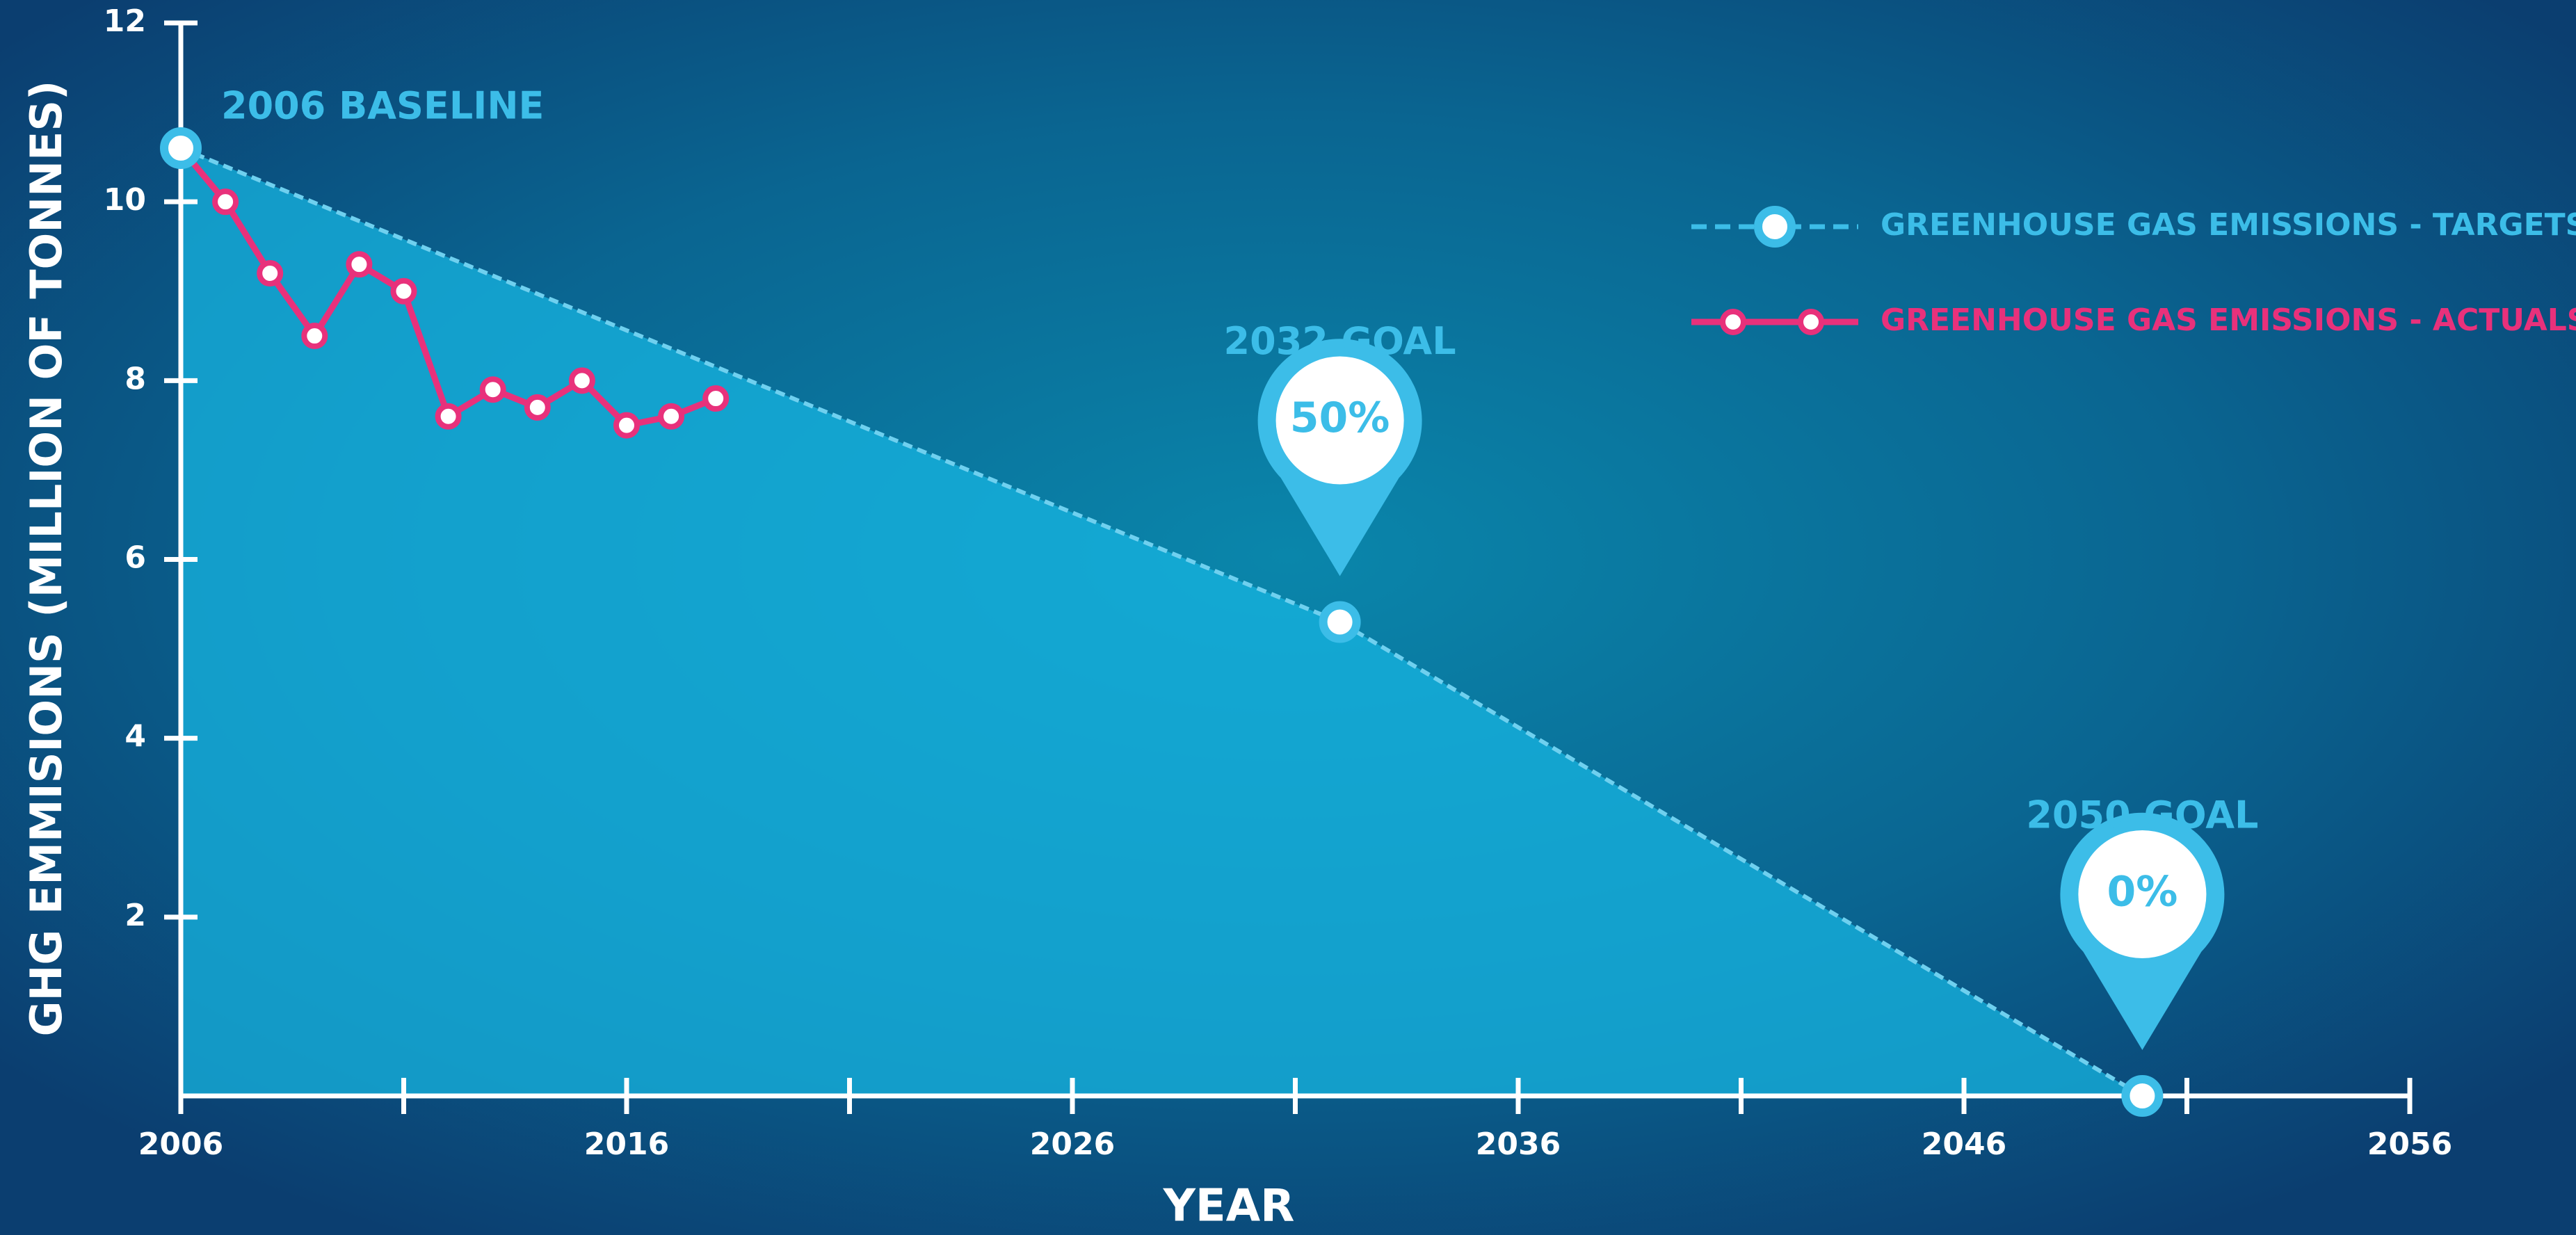 The image size is (2576, 1235). I want to click on pin-label: 50%, so click(1340, 418).